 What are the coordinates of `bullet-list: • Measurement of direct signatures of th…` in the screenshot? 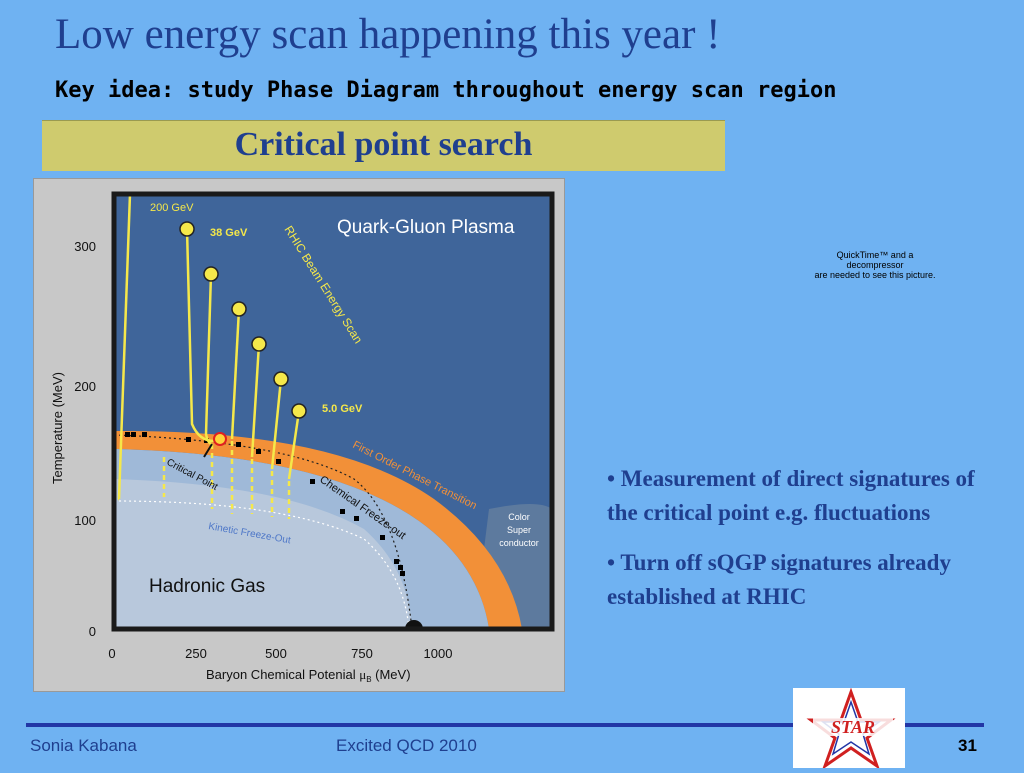 It's located at (807, 546).